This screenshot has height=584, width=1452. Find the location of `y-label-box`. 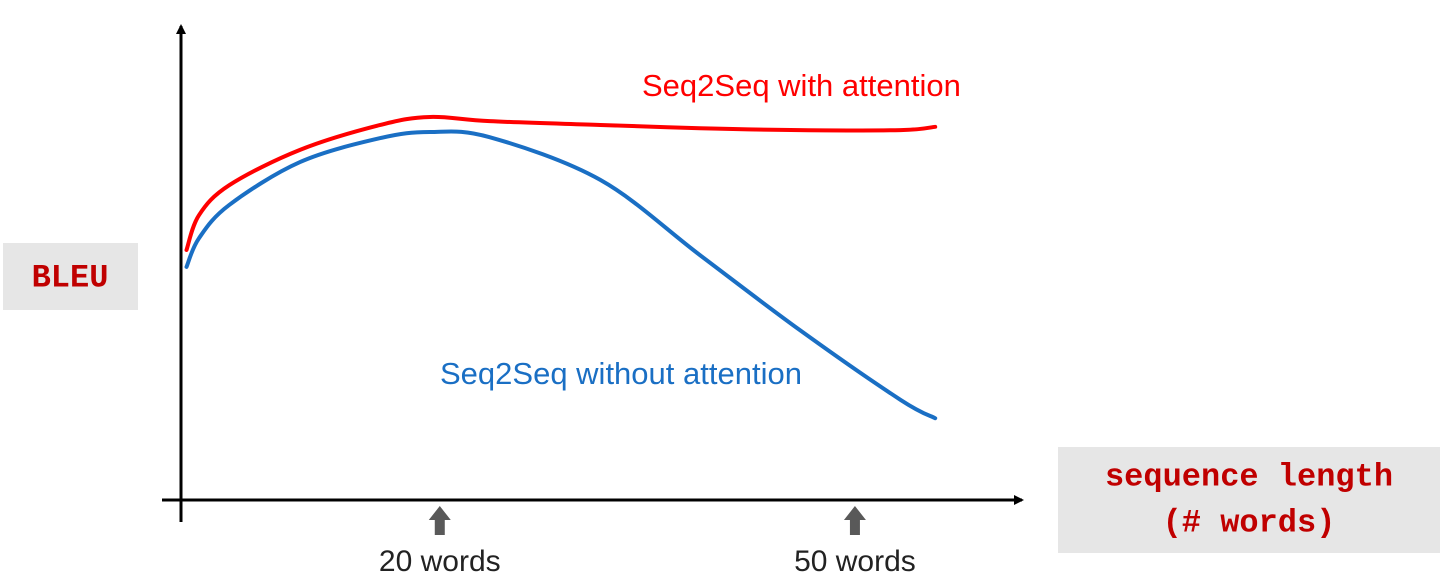

y-label-box is located at coordinates (70, 276).